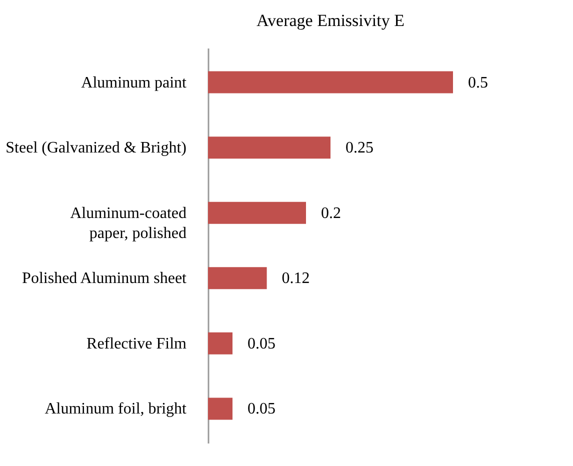  Describe the element at coordinates (128, 223) in the screenshot. I see `y-tick-label: Aluminum-coated paper, polished` at that location.